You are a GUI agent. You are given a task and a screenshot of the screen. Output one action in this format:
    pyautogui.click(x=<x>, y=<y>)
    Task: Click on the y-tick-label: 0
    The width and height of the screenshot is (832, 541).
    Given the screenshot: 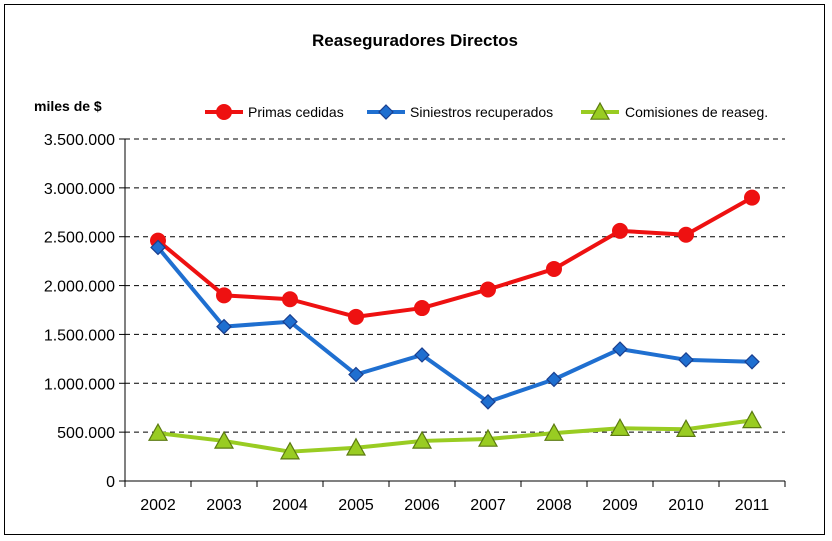 What is the action you would take?
    pyautogui.click(x=110, y=482)
    